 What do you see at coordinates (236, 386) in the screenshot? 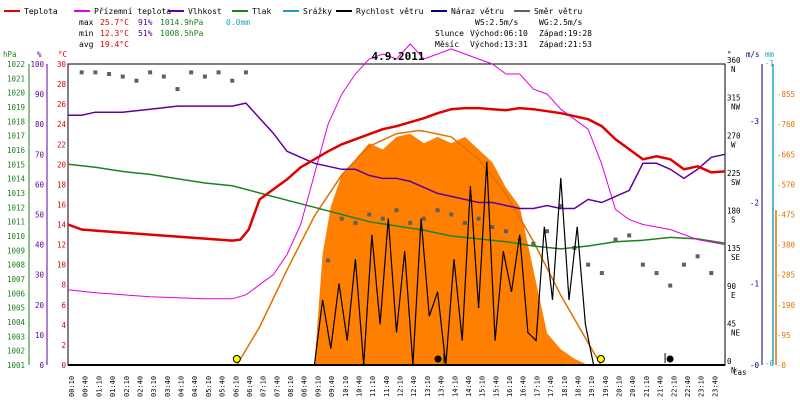
I see `time-tick-label: 06:10` at bounding box center [236, 386].